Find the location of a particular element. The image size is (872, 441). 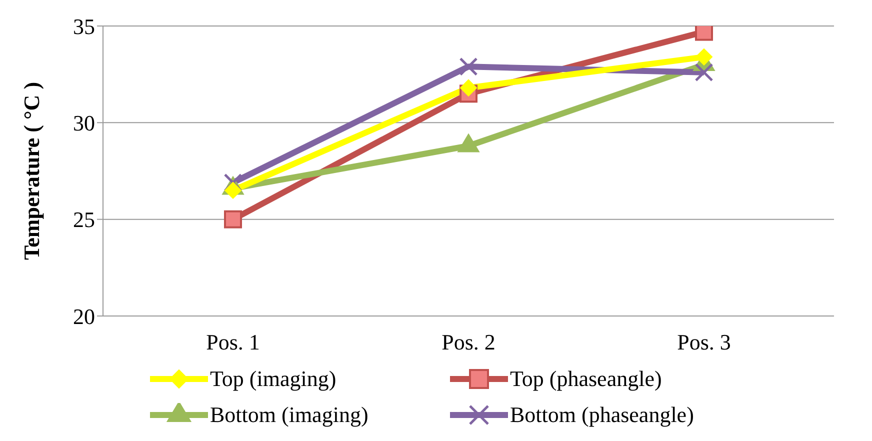

x-tick-label: Pos. 2 is located at coordinates (469, 342).